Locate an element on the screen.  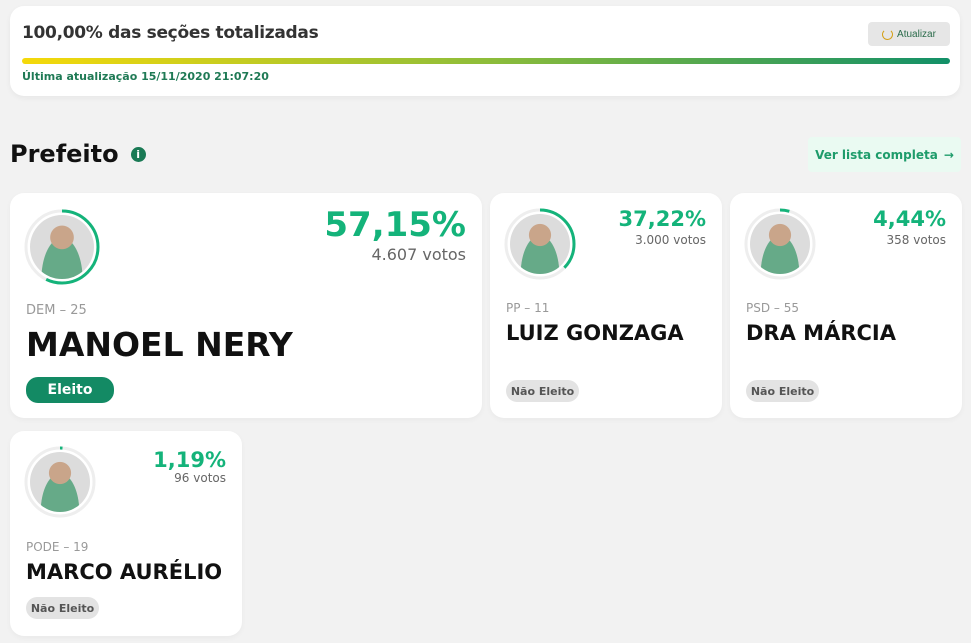
candidate-party: DEM – 25 is located at coordinates (56, 310).